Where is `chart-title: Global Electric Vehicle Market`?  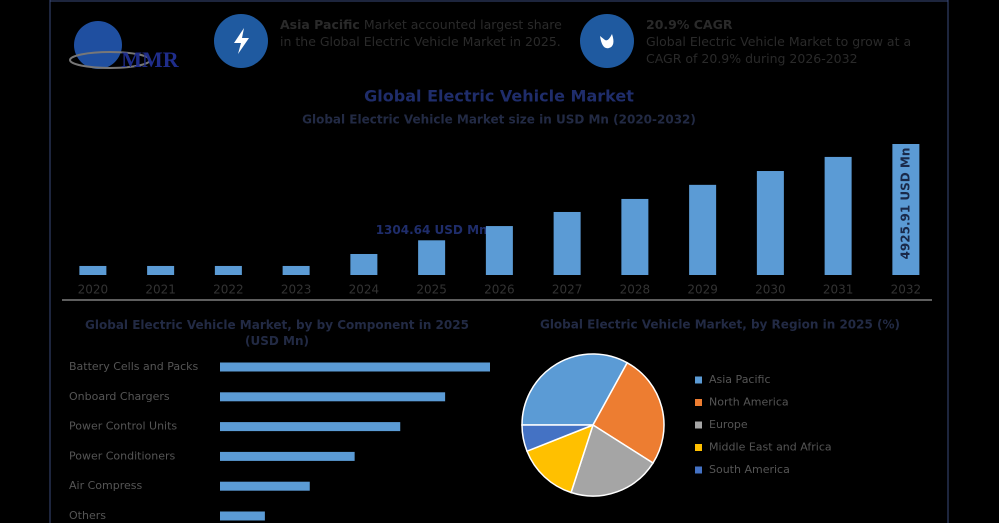
chart-title: Global Electric Vehicle Market is located at coordinates (499, 96).